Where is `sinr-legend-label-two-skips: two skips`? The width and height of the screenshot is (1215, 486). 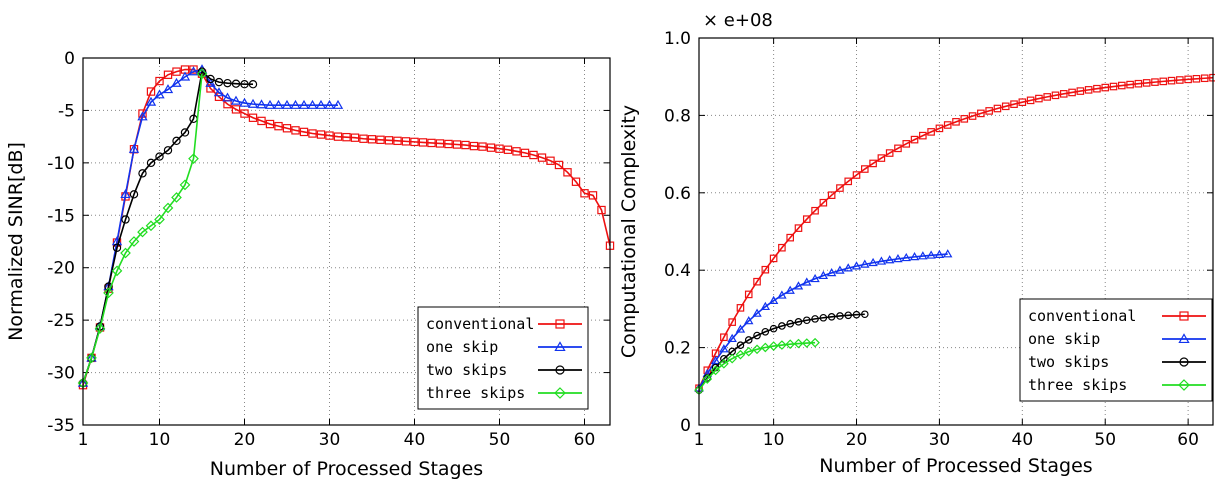
sinr-legend-label-two-skips: two skips is located at coordinates (466, 370).